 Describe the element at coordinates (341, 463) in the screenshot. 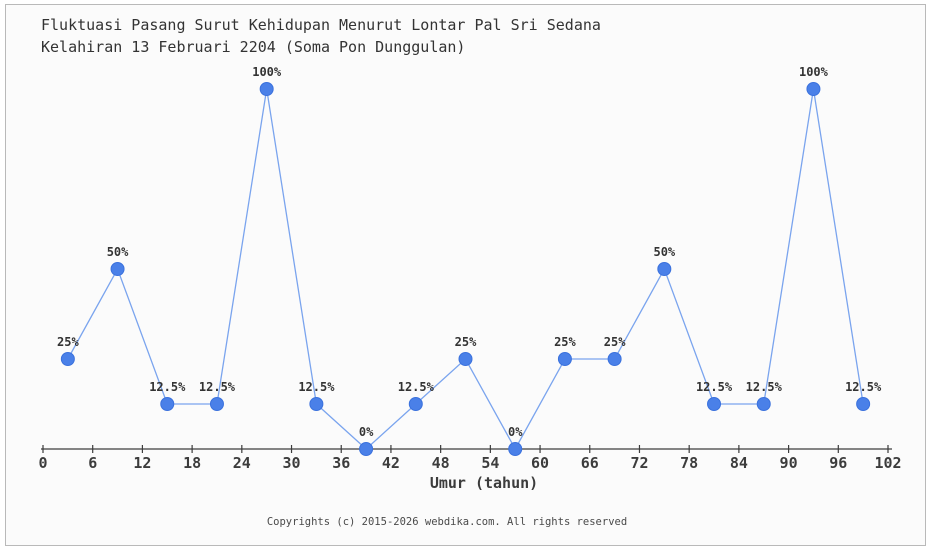

I see `x-tick-label: 36` at that location.